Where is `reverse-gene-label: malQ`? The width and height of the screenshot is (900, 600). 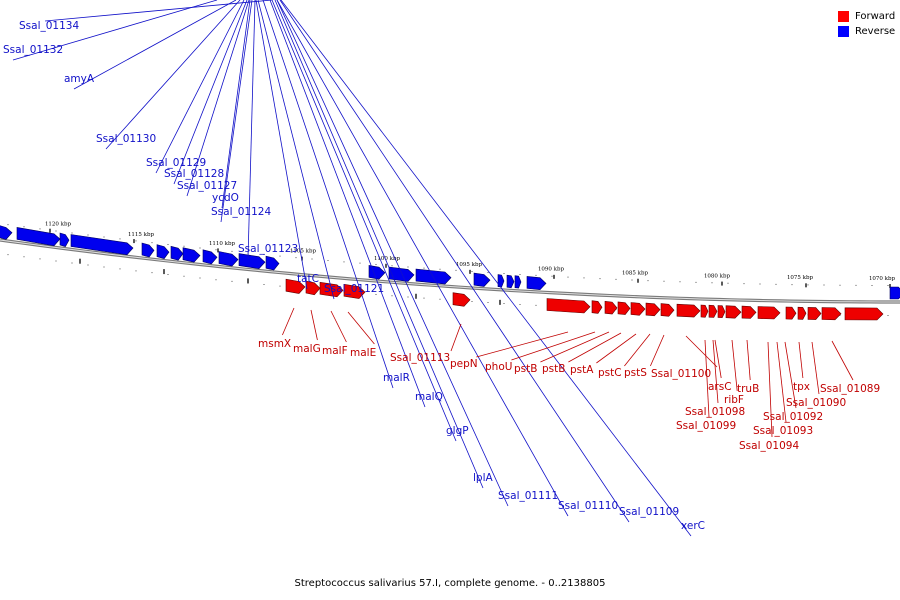
reverse-gene-label: malQ is located at coordinates (429, 397).